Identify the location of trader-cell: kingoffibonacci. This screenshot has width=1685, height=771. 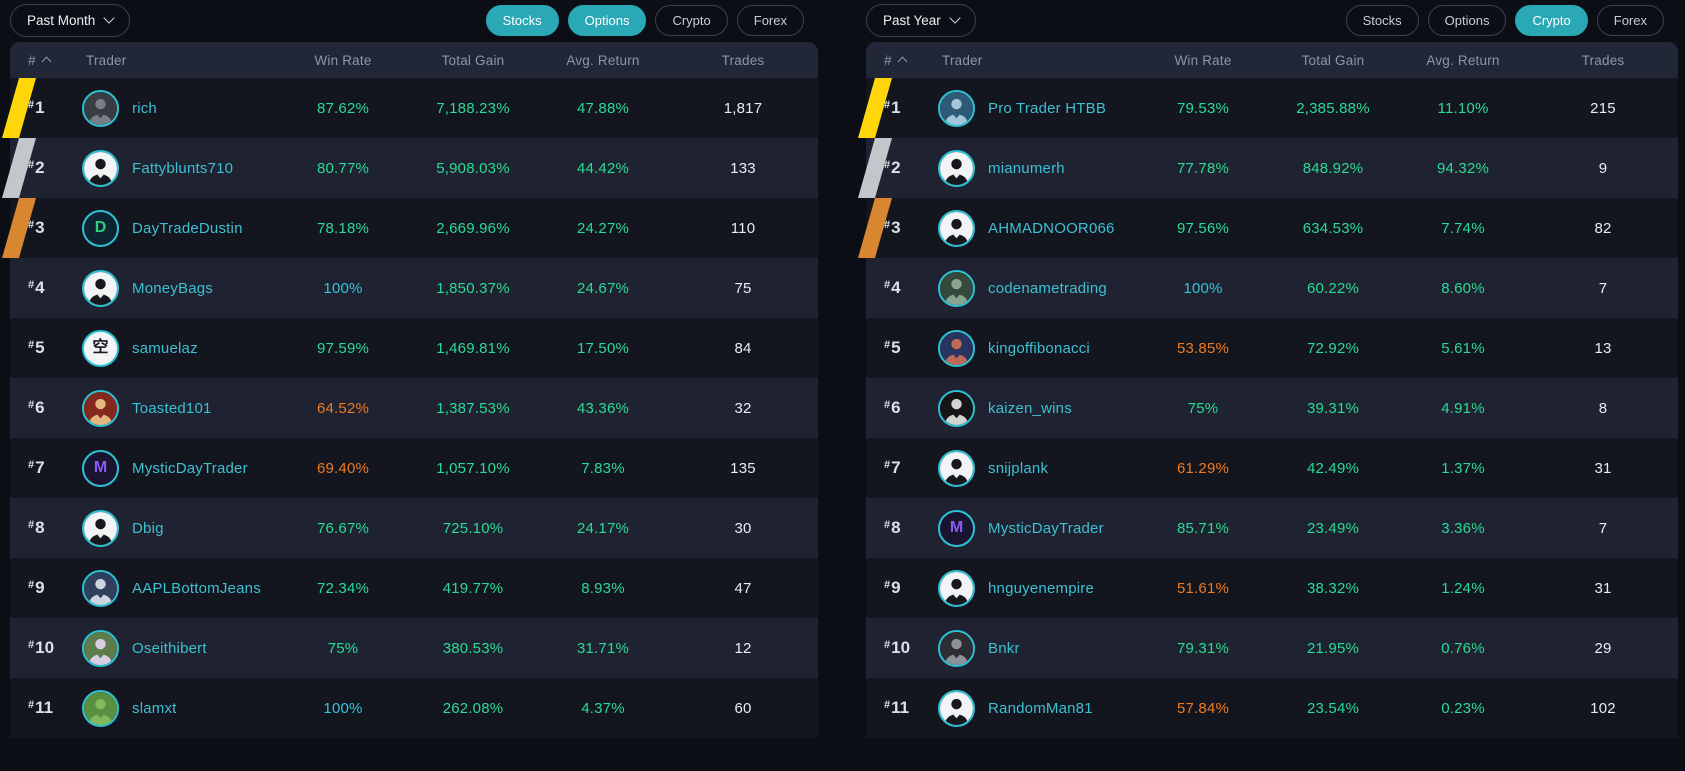
(1038, 348).